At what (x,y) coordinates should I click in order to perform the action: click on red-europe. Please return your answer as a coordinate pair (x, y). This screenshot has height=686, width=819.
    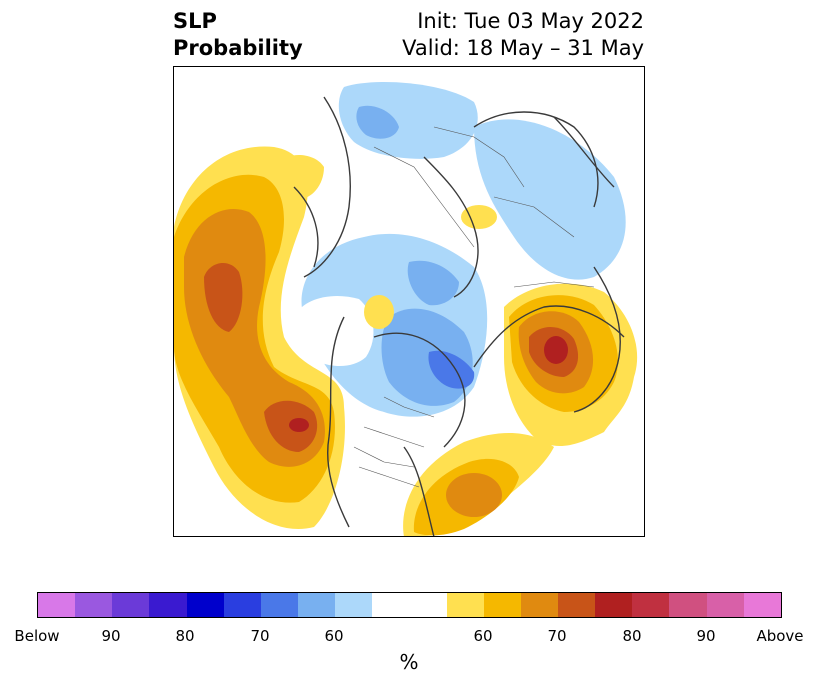
    Looking at the image, I should click on (556, 350).